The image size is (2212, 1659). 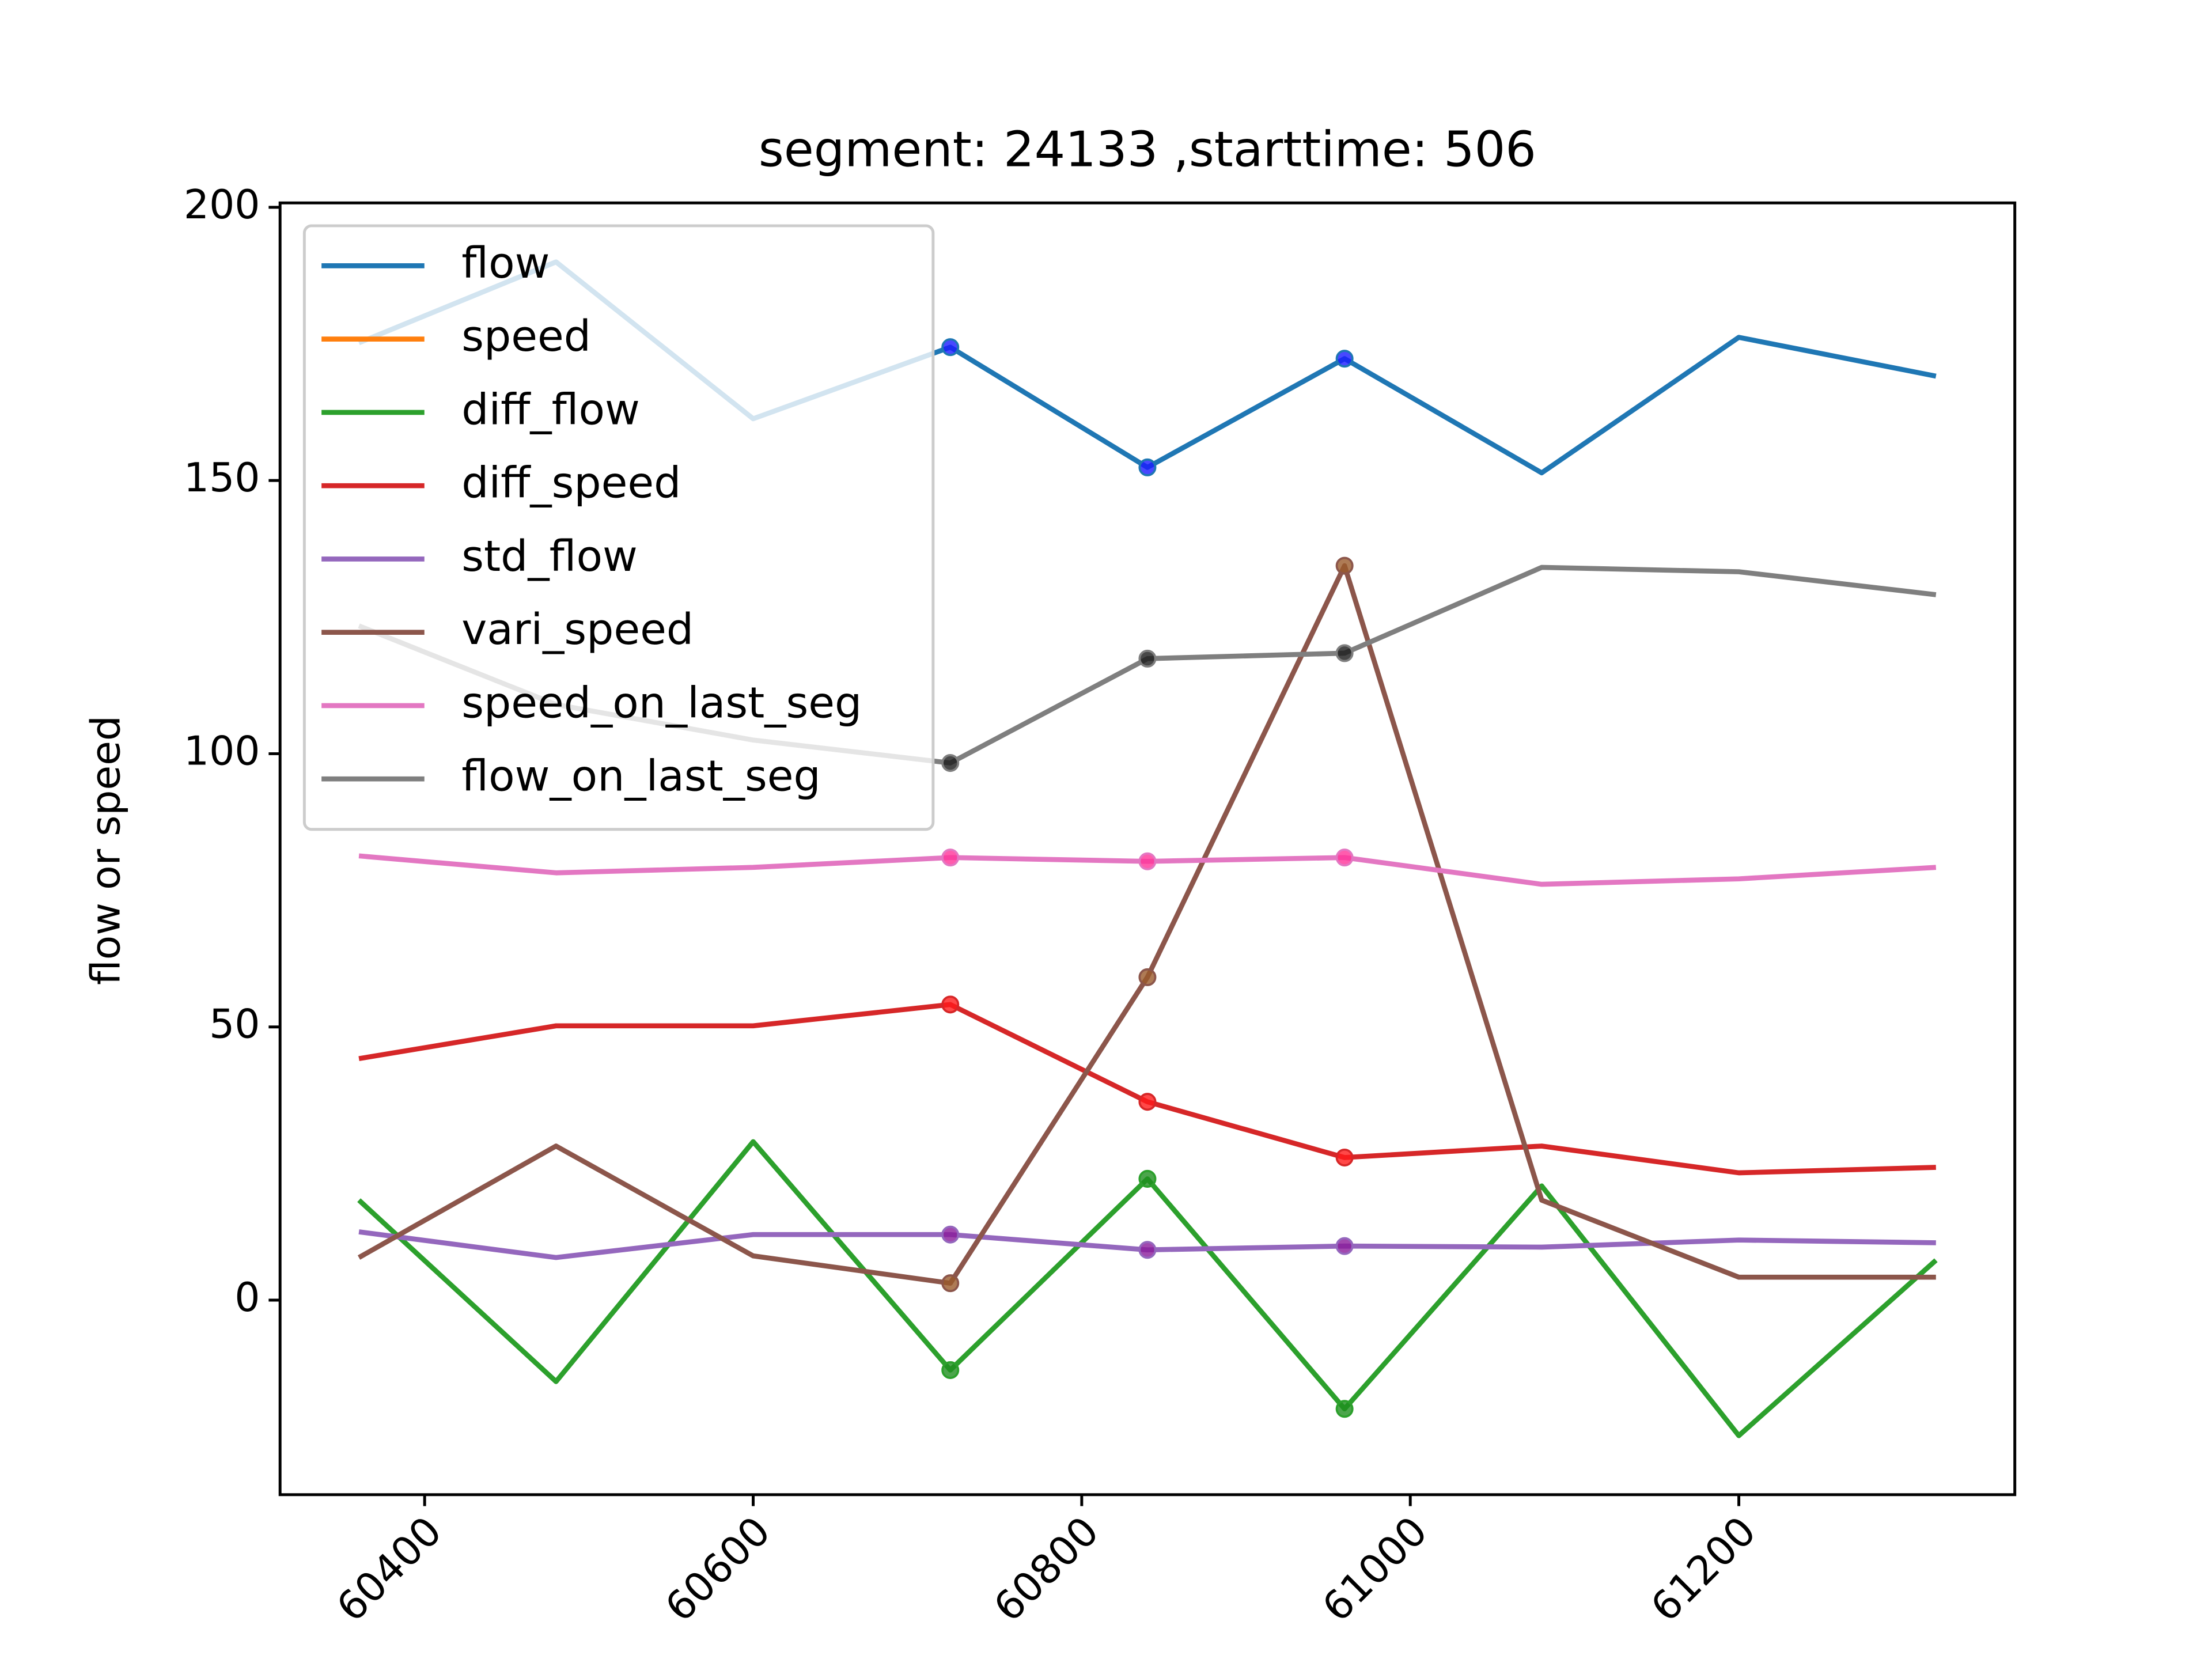 What do you see at coordinates (550, 409) in the screenshot?
I see `legend-label: diff_flow` at bounding box center [550, 409].